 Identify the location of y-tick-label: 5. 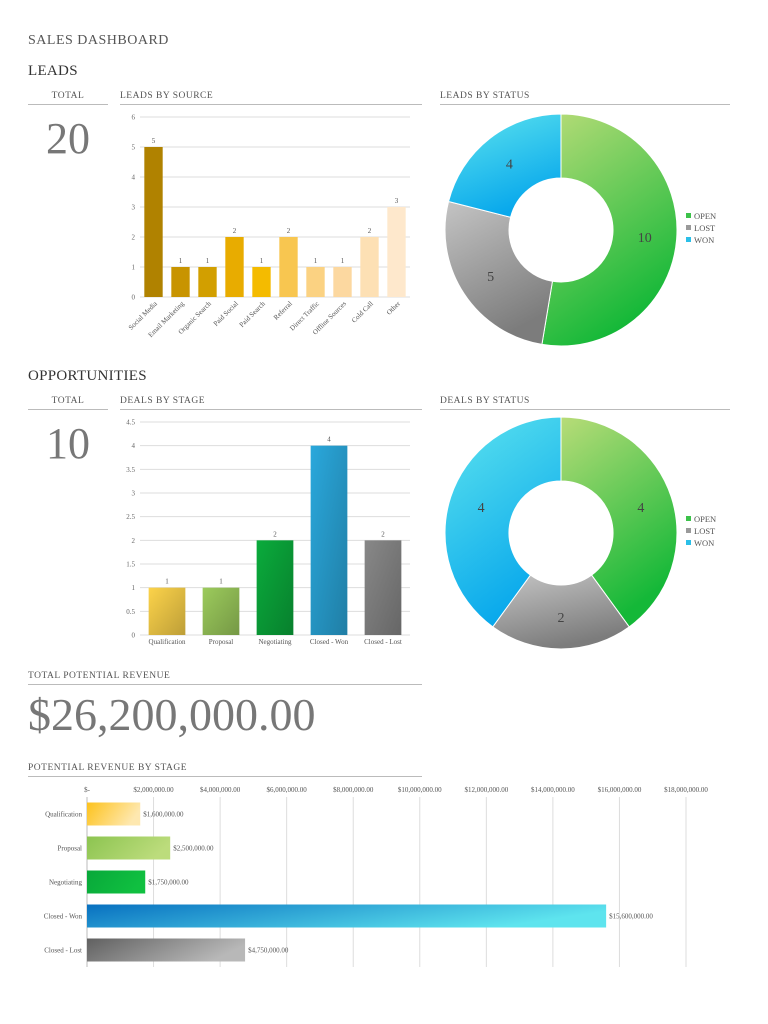
(134, 148).